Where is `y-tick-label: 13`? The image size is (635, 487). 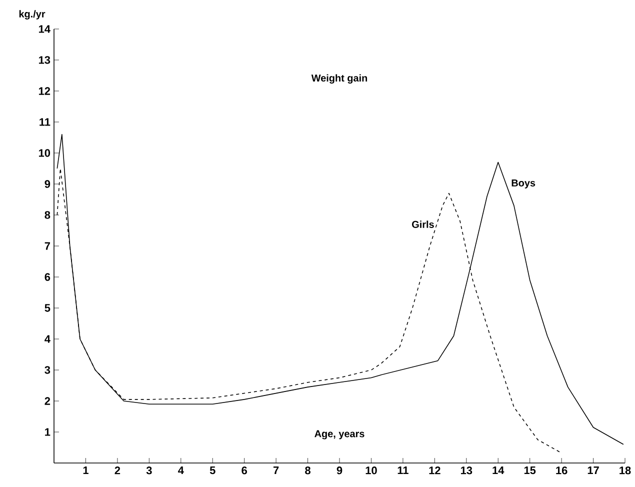
y-tick-label: 13 is located at coordinates (44, 60).